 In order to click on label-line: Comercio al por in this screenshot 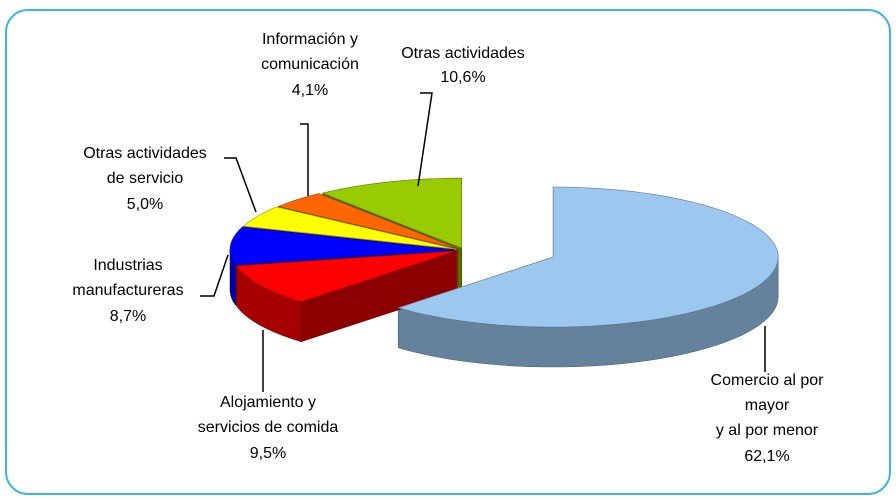, I will do `click(768, 380)`.